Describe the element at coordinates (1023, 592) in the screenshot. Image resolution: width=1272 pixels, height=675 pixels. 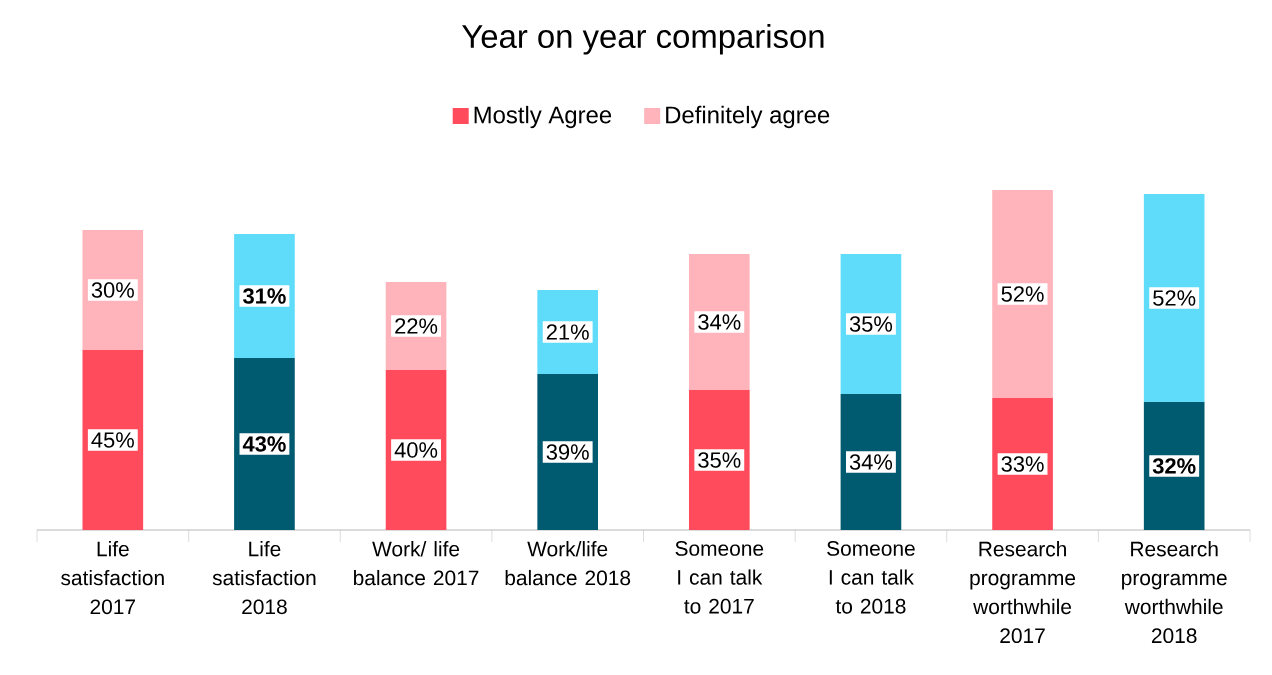
I see `x-tick-label: Research programme worthwhile 2017` at that location.